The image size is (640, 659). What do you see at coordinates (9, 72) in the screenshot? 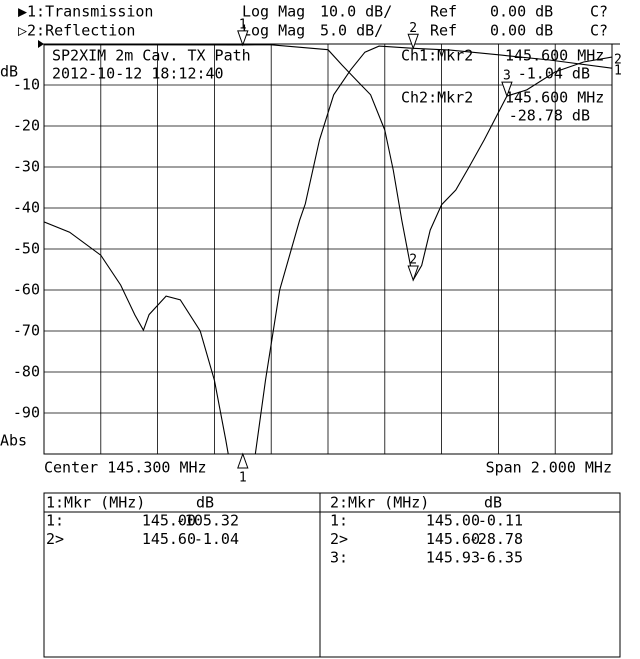
I see `y-label-top: dB` at bounding box center [9, 72].